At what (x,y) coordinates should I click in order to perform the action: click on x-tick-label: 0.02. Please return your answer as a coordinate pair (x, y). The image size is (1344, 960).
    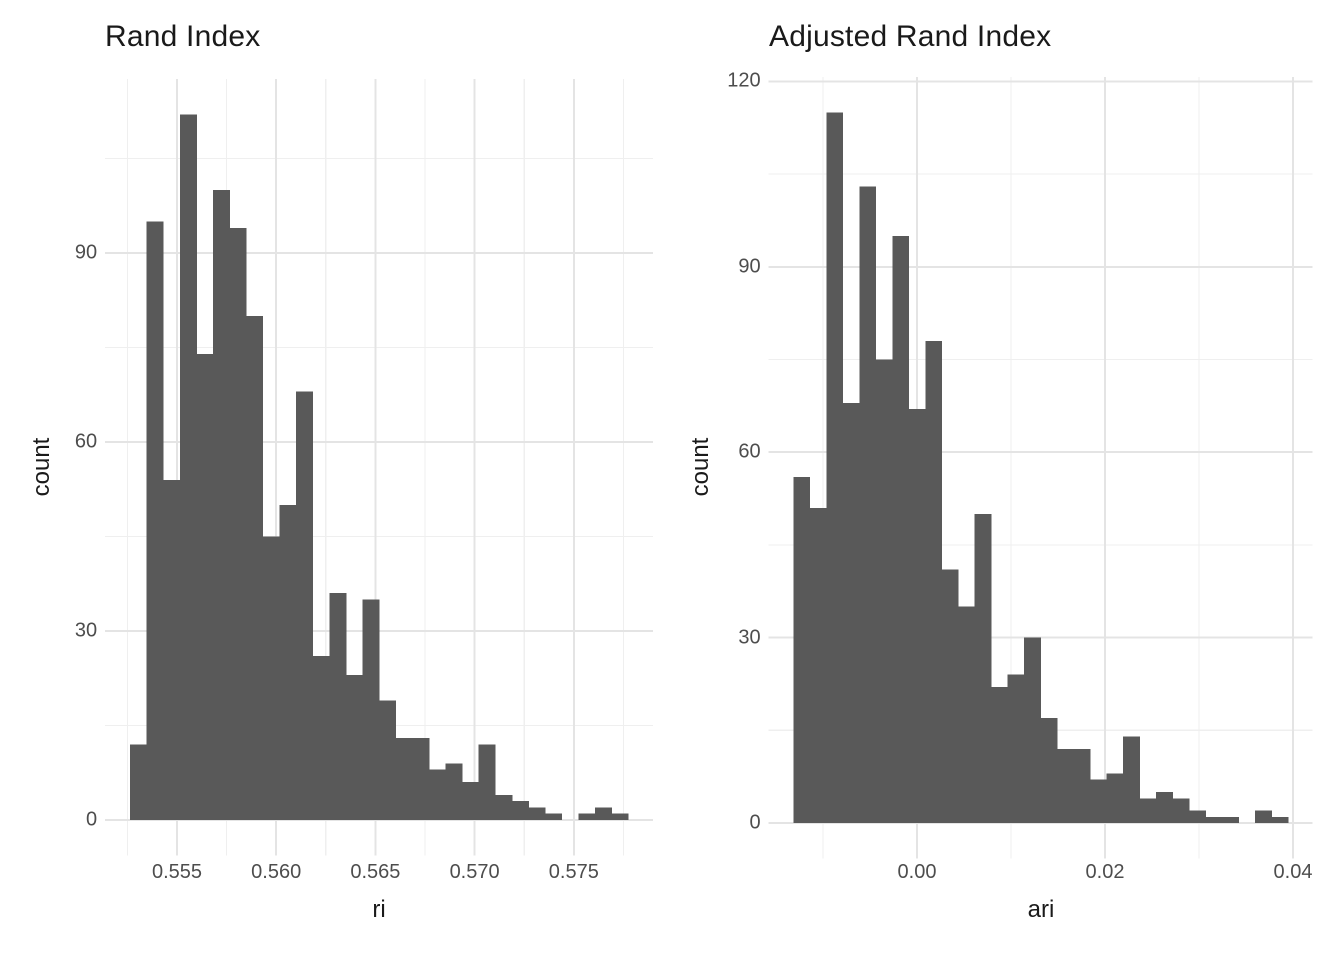
    Looking at the image, I should click on (1105, 872).